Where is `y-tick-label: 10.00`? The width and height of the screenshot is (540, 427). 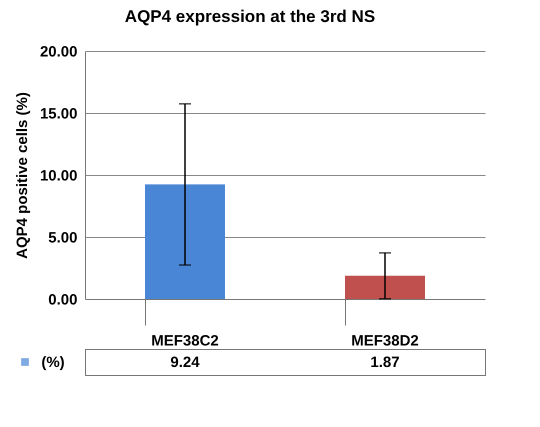
y-tick-label: 10.00 is located at coordinates (59, 176).